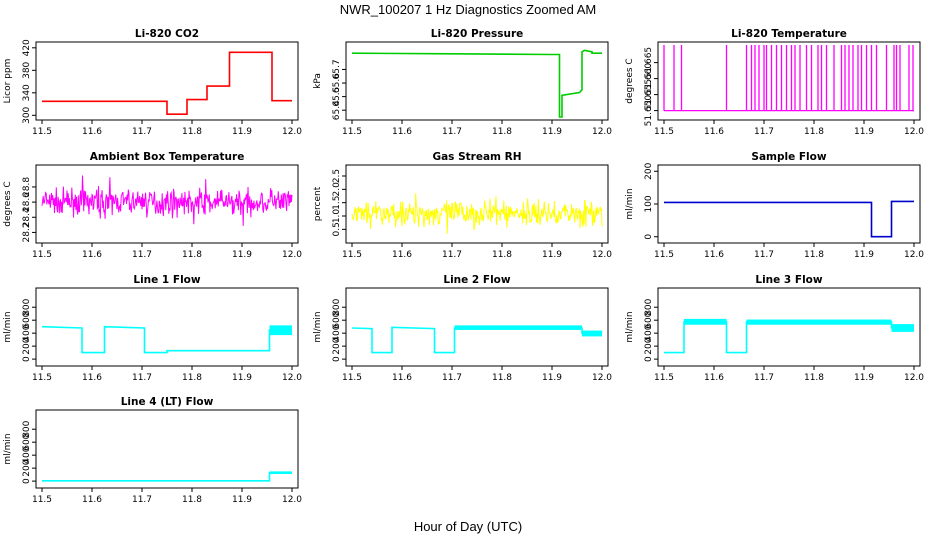  Describe the element at coordinates (27, 202) in the screenshot. I see `y-tick-label: 28.6` at that location.